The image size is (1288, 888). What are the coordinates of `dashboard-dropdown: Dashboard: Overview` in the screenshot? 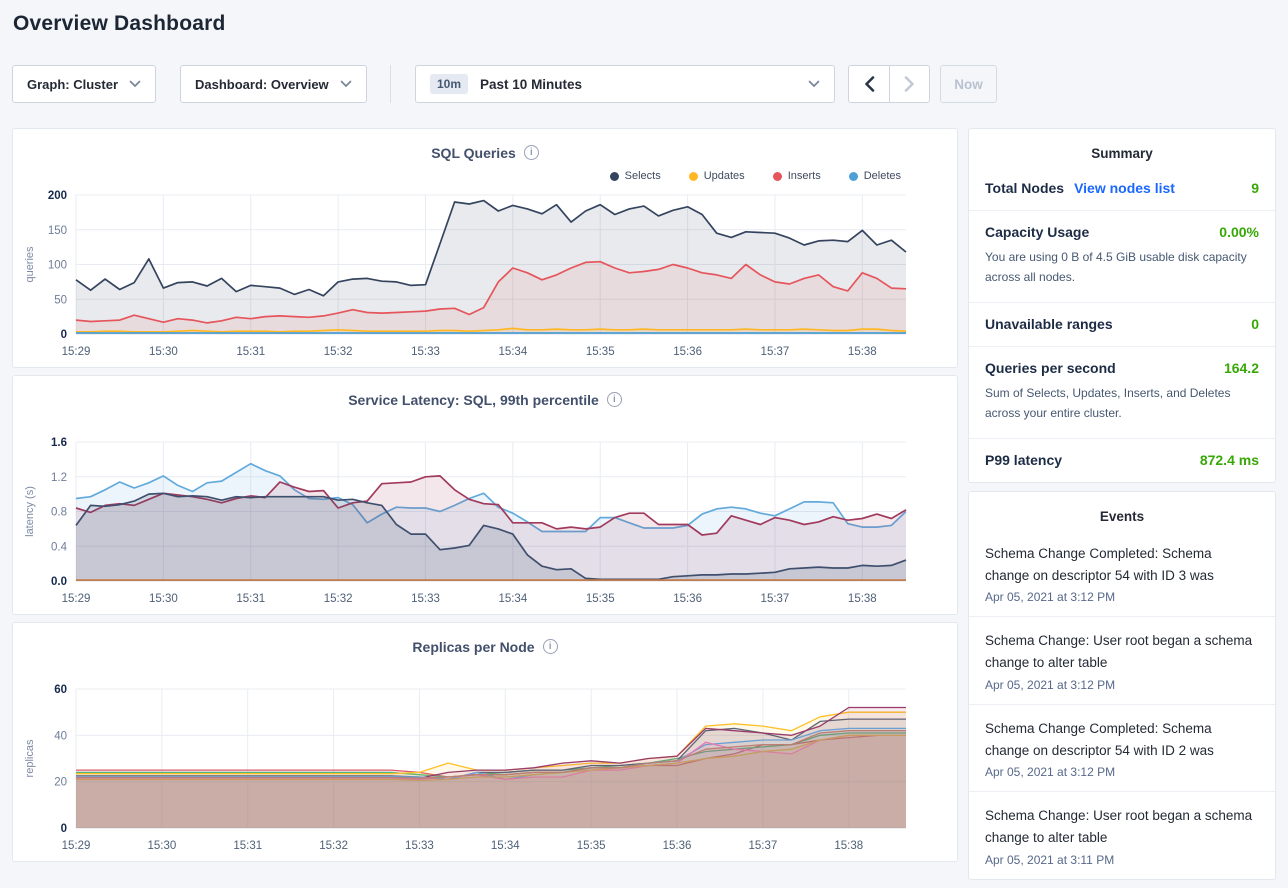 It's located at (273, 84).